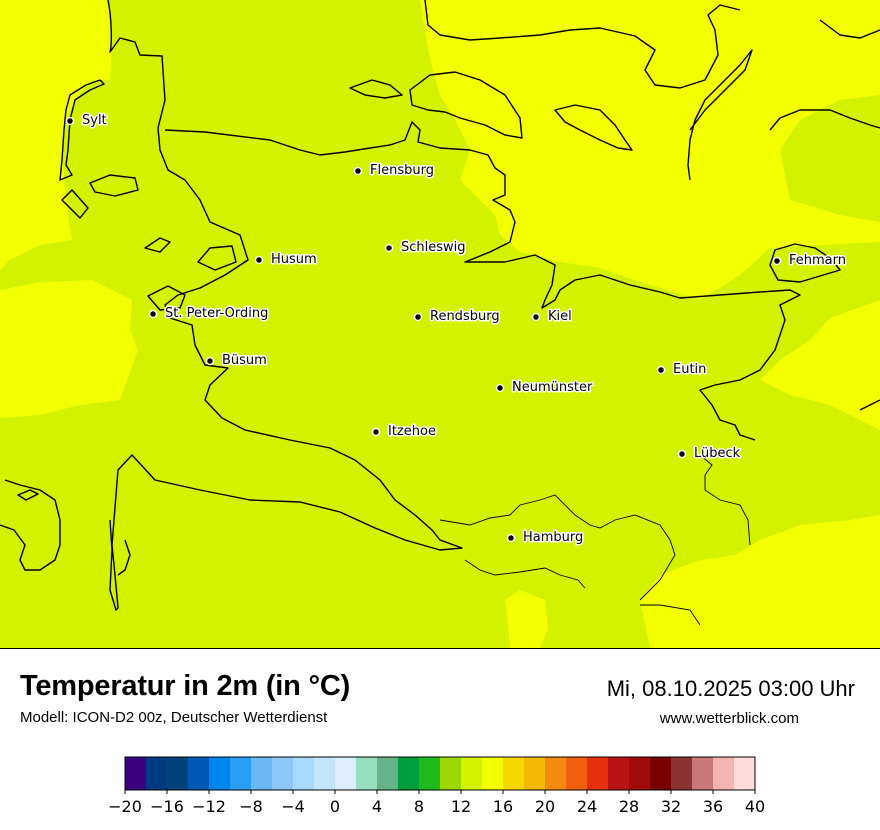  What do you see at coordinates (412, 431) in the screenshot?
I see `svg-text: Itzehoe` at bounding box center [412, 431].